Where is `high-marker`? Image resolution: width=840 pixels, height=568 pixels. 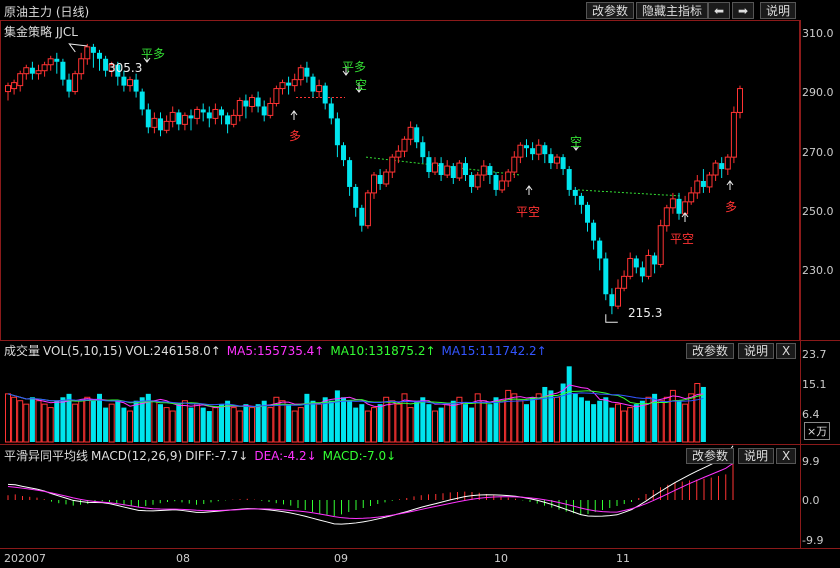
high-marker is located at coordinates (78, 48).